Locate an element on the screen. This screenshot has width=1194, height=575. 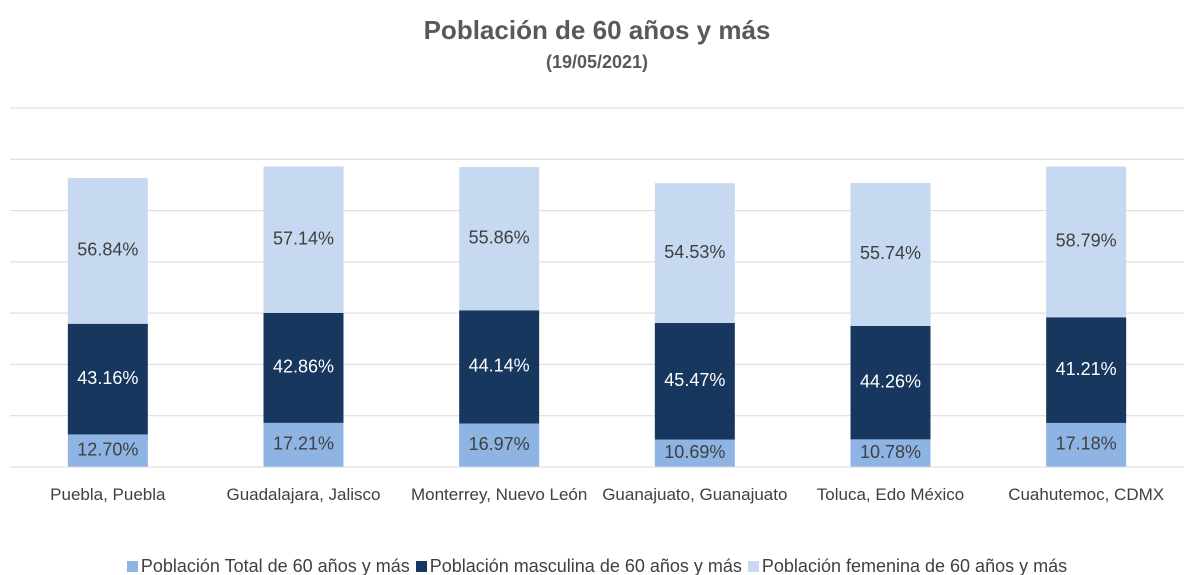
chart-title: Población de 60 años y más is located at coordinates (597, 30).